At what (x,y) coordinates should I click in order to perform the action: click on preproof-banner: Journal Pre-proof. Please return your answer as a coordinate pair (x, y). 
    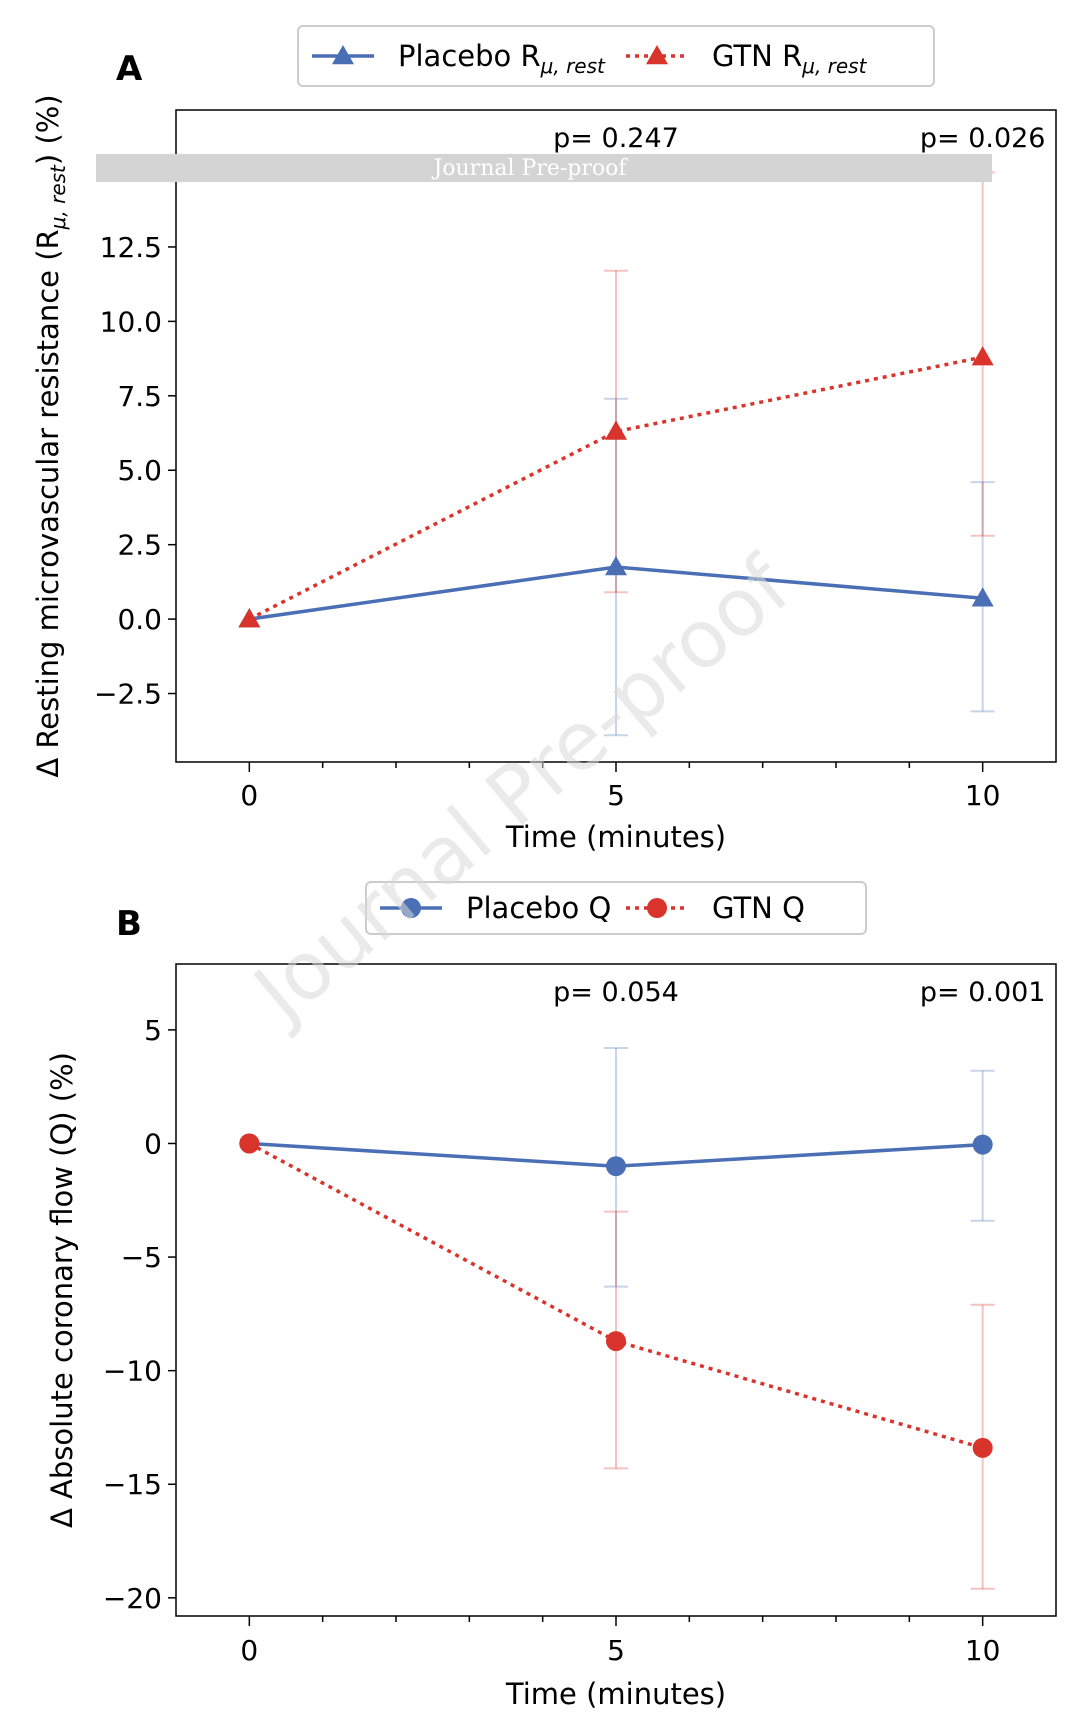
    Looking at the image, I should click on (544, 168).